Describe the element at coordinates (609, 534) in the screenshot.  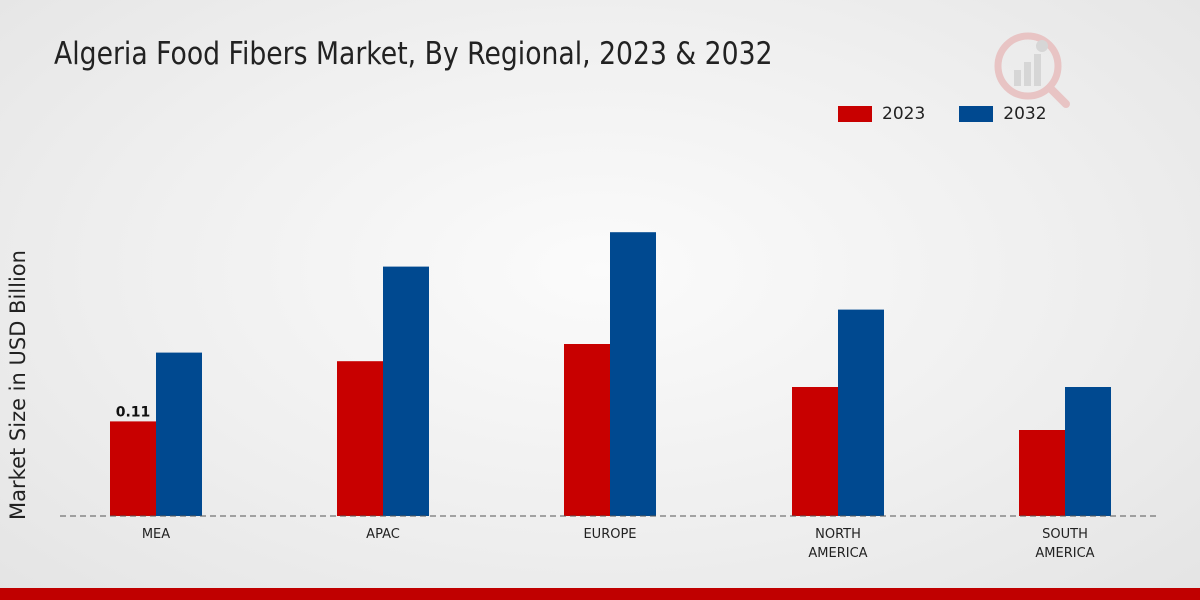
I see `x-tick-label: EUROPE` at that location.